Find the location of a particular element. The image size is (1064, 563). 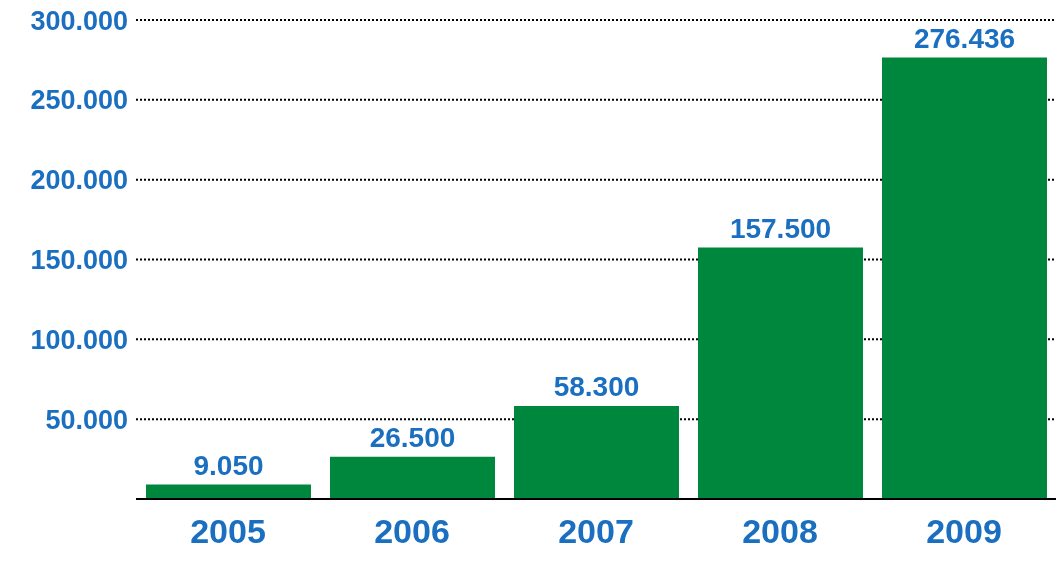

y-tick-label: 100.000 is located at coordinates (79, 339).